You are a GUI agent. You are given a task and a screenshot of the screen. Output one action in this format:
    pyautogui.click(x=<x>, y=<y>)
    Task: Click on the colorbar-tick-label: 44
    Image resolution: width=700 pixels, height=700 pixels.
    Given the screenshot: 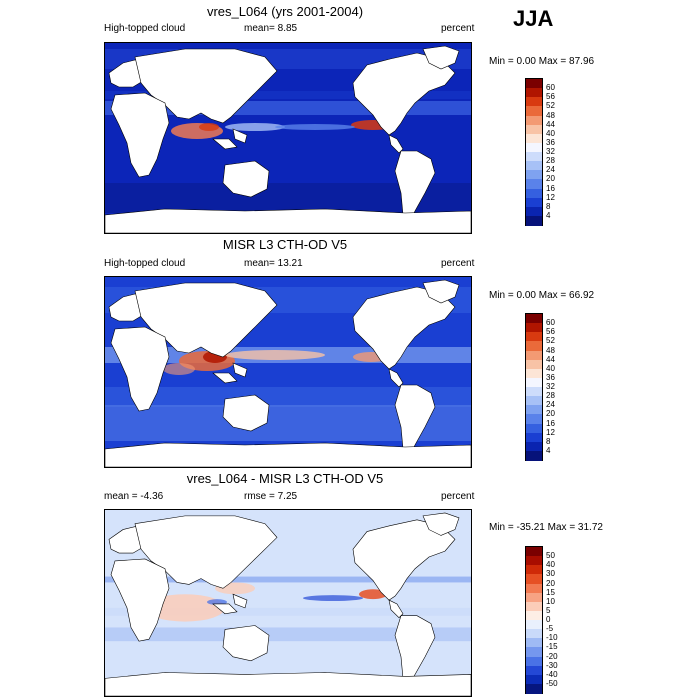 What is the action you would take?
    pyautogui.click(x=550, y=359)
    